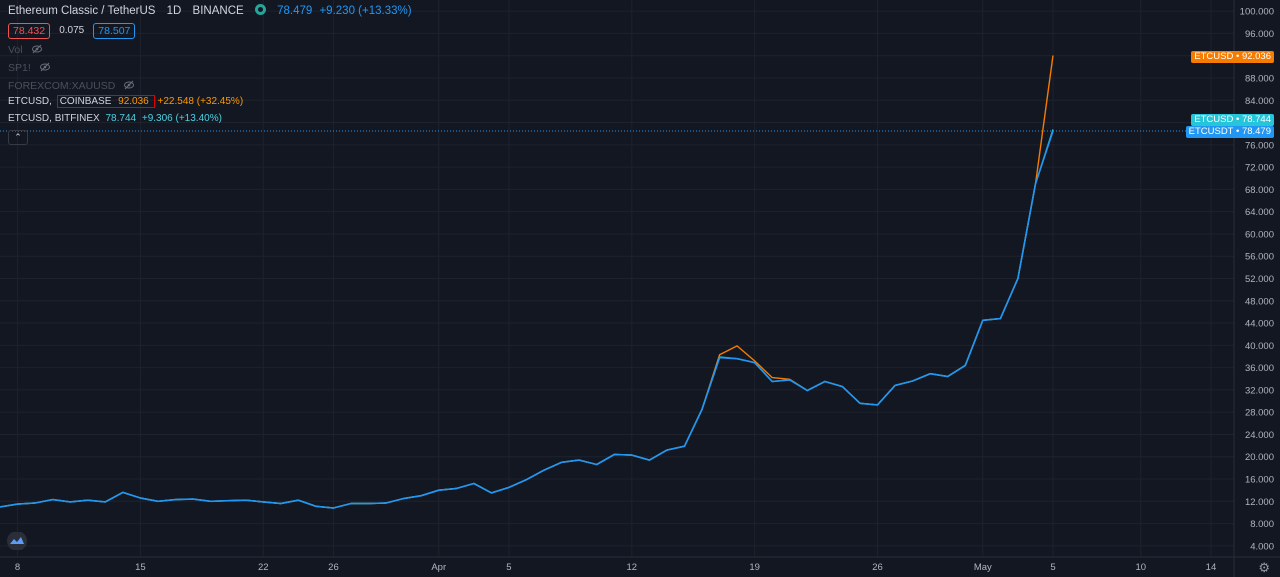  Describe the element at coordinates (1259, 212) in the screenshot. I see `y-tick-label: 64.000` at that location.